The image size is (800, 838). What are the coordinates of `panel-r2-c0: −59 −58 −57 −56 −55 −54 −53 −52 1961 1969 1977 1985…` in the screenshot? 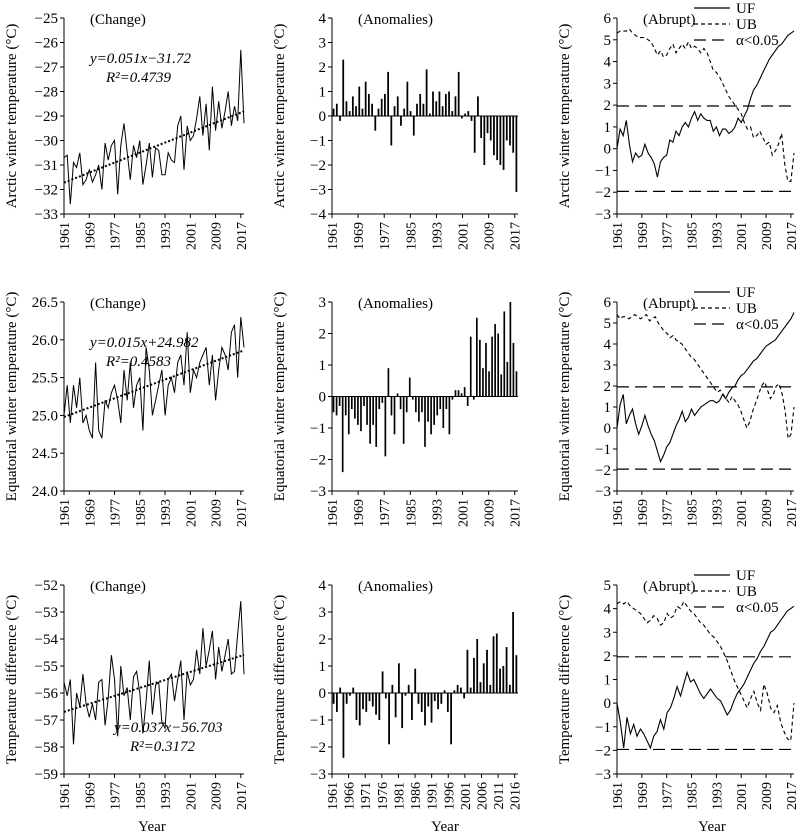 It's located at (127, 694).